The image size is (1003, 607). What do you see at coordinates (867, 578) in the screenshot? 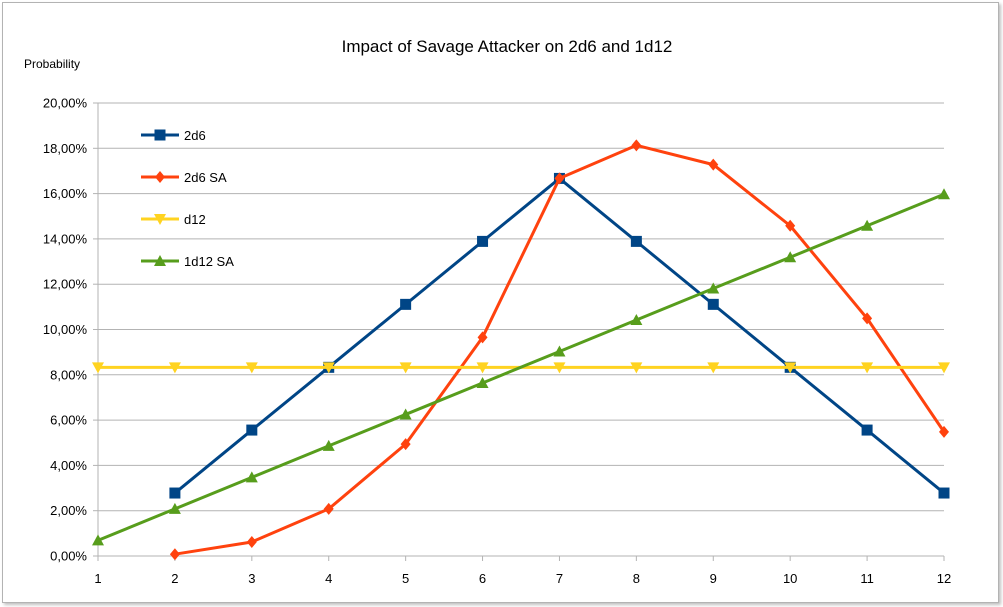
I see `x-tick-label: 11` at bounding box center [867, 578].